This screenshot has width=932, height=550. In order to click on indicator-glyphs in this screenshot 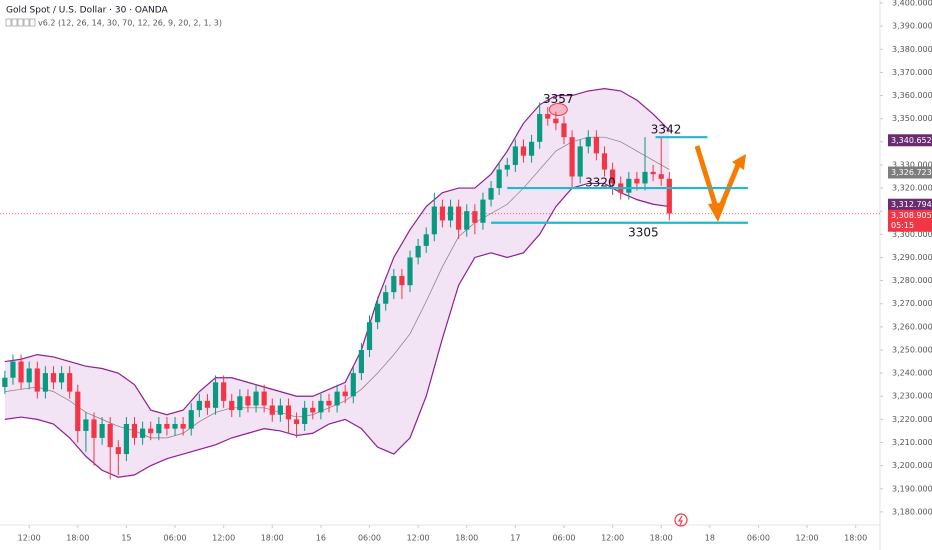, I will do `click(20, 22)`.